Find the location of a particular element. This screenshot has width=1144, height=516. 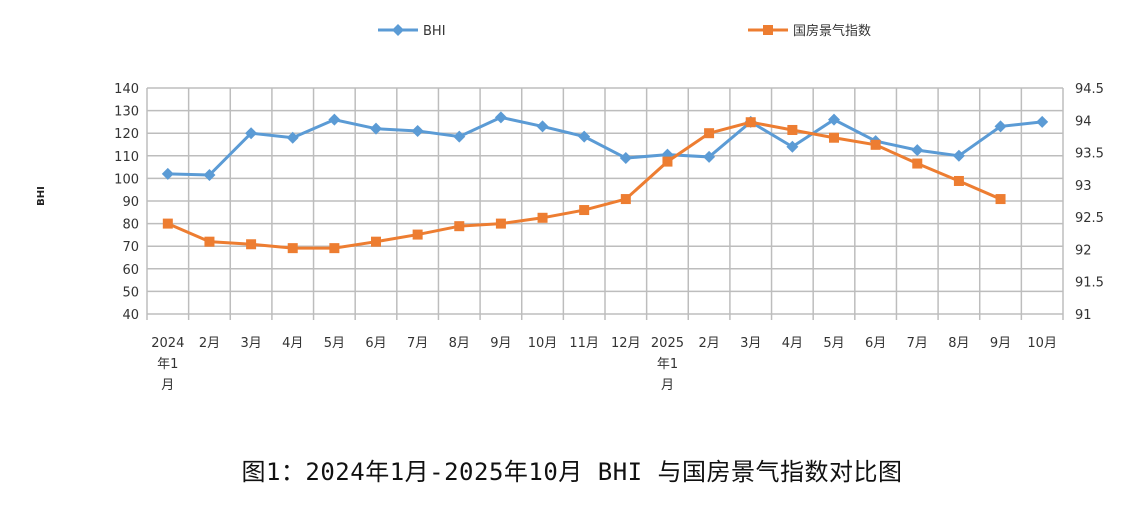

y2-tick-label: 91 is located at coordinates (1083, 315).